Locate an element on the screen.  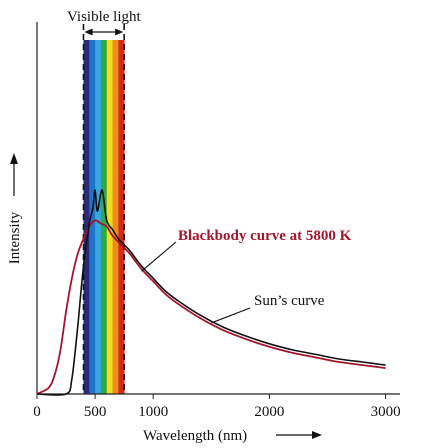
x-tick-label-2000: 2000 is located at coordinates (269, 412).